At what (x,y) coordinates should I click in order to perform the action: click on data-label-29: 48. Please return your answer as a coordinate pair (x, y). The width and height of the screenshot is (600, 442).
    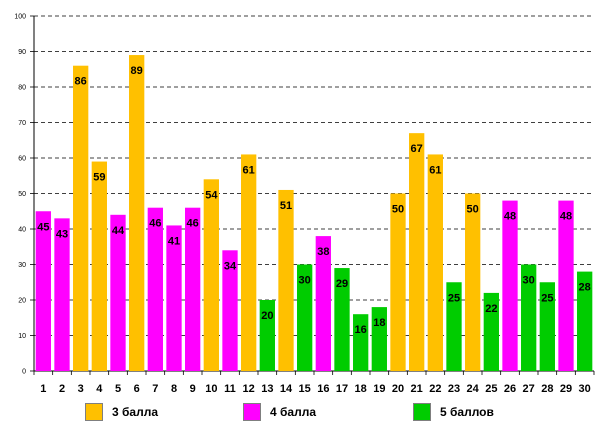
    Looking at the image, I should click on (566, 217).